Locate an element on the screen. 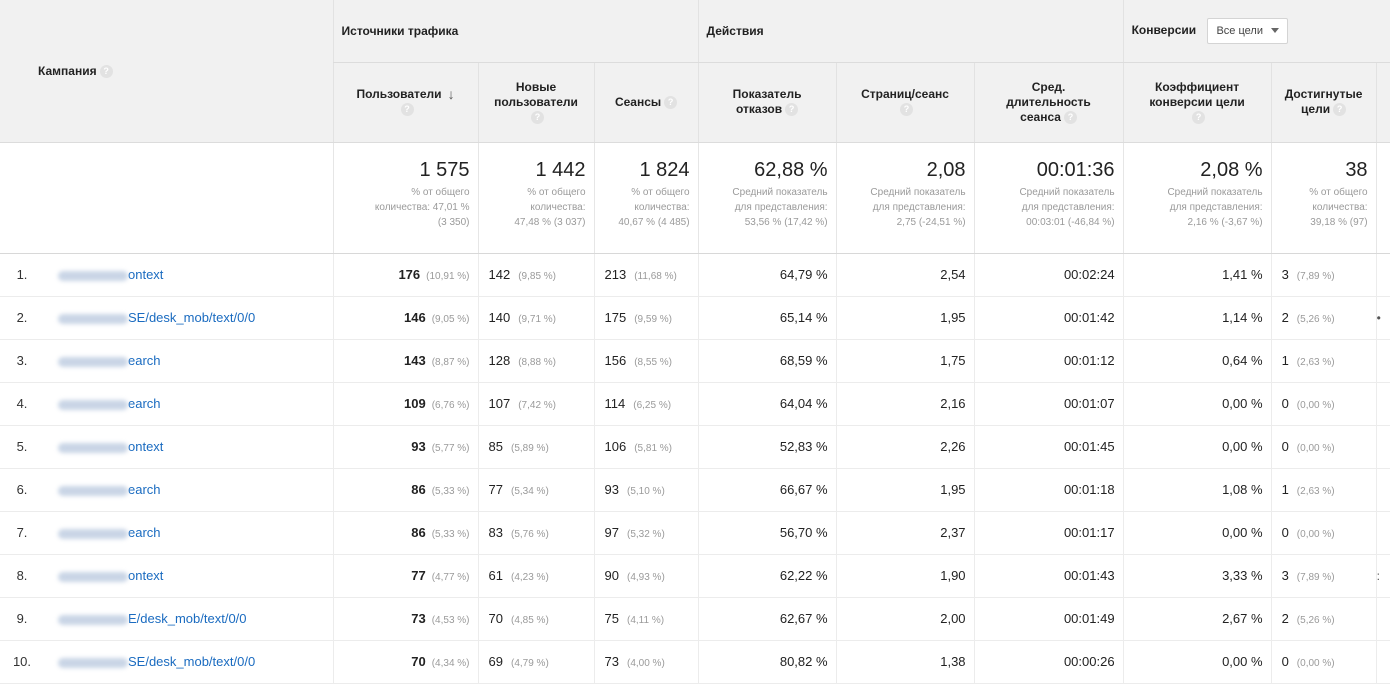 The width and height of the screenshot is (1390, 696). sessions-cell: 156 (8,55 %) is located at coordinates (646, 361).